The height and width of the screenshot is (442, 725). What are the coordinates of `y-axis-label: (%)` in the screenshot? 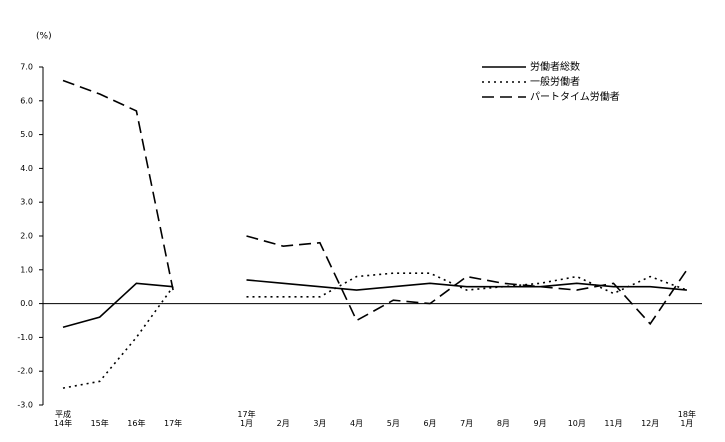 It's located at (44, 37).